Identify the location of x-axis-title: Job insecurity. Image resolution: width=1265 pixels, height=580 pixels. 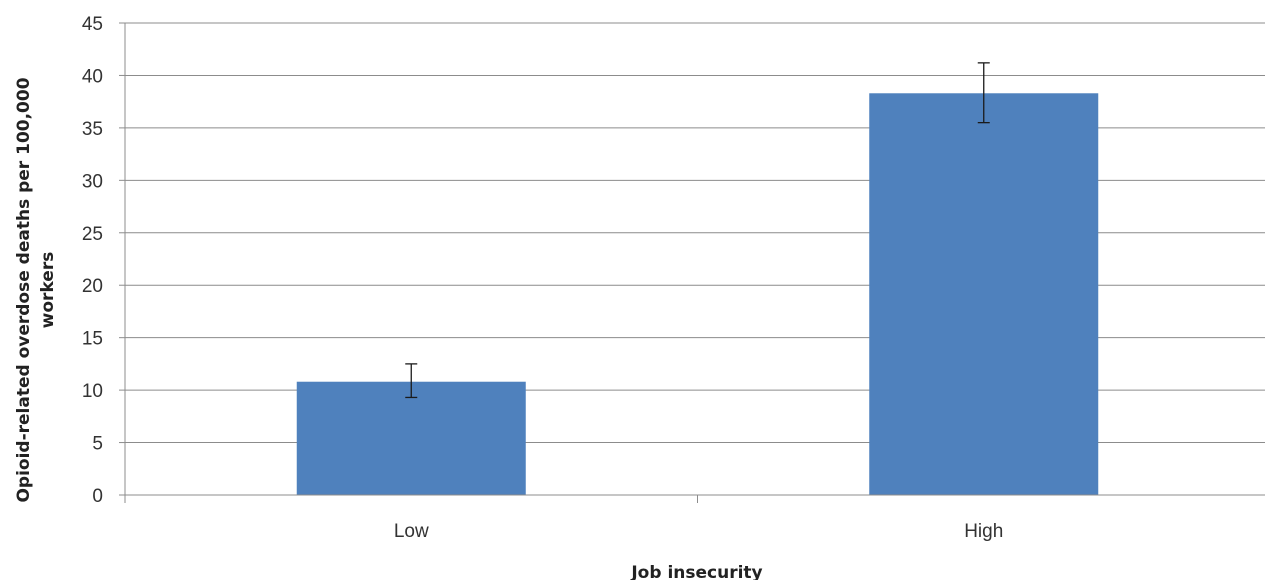
(696, 571).